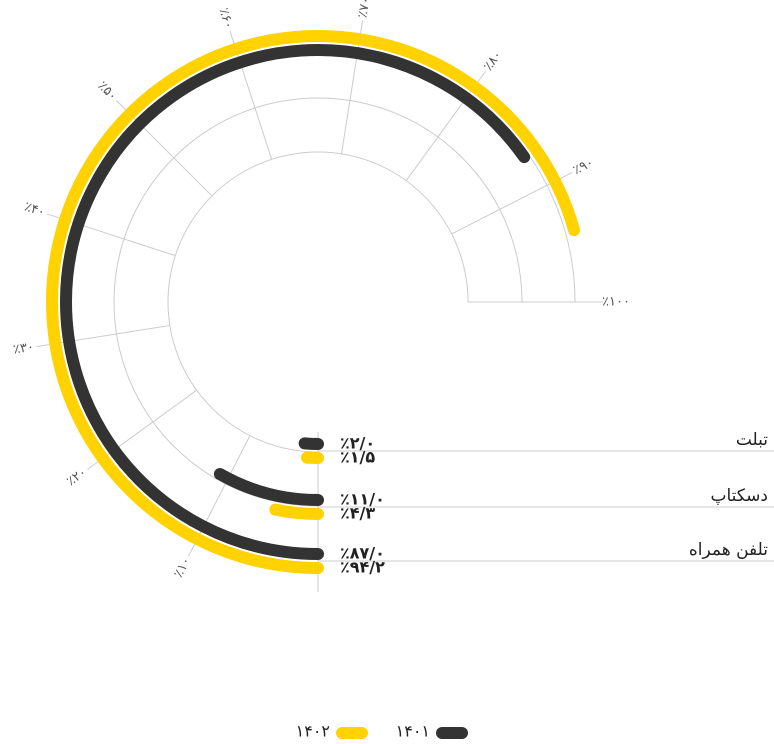 Image resolution: width=774 pixels, height=744 pixels. Describe the element at coordinates (357, 457) in the screenshot. I see `value-label: ٪۱/۵` at that location.